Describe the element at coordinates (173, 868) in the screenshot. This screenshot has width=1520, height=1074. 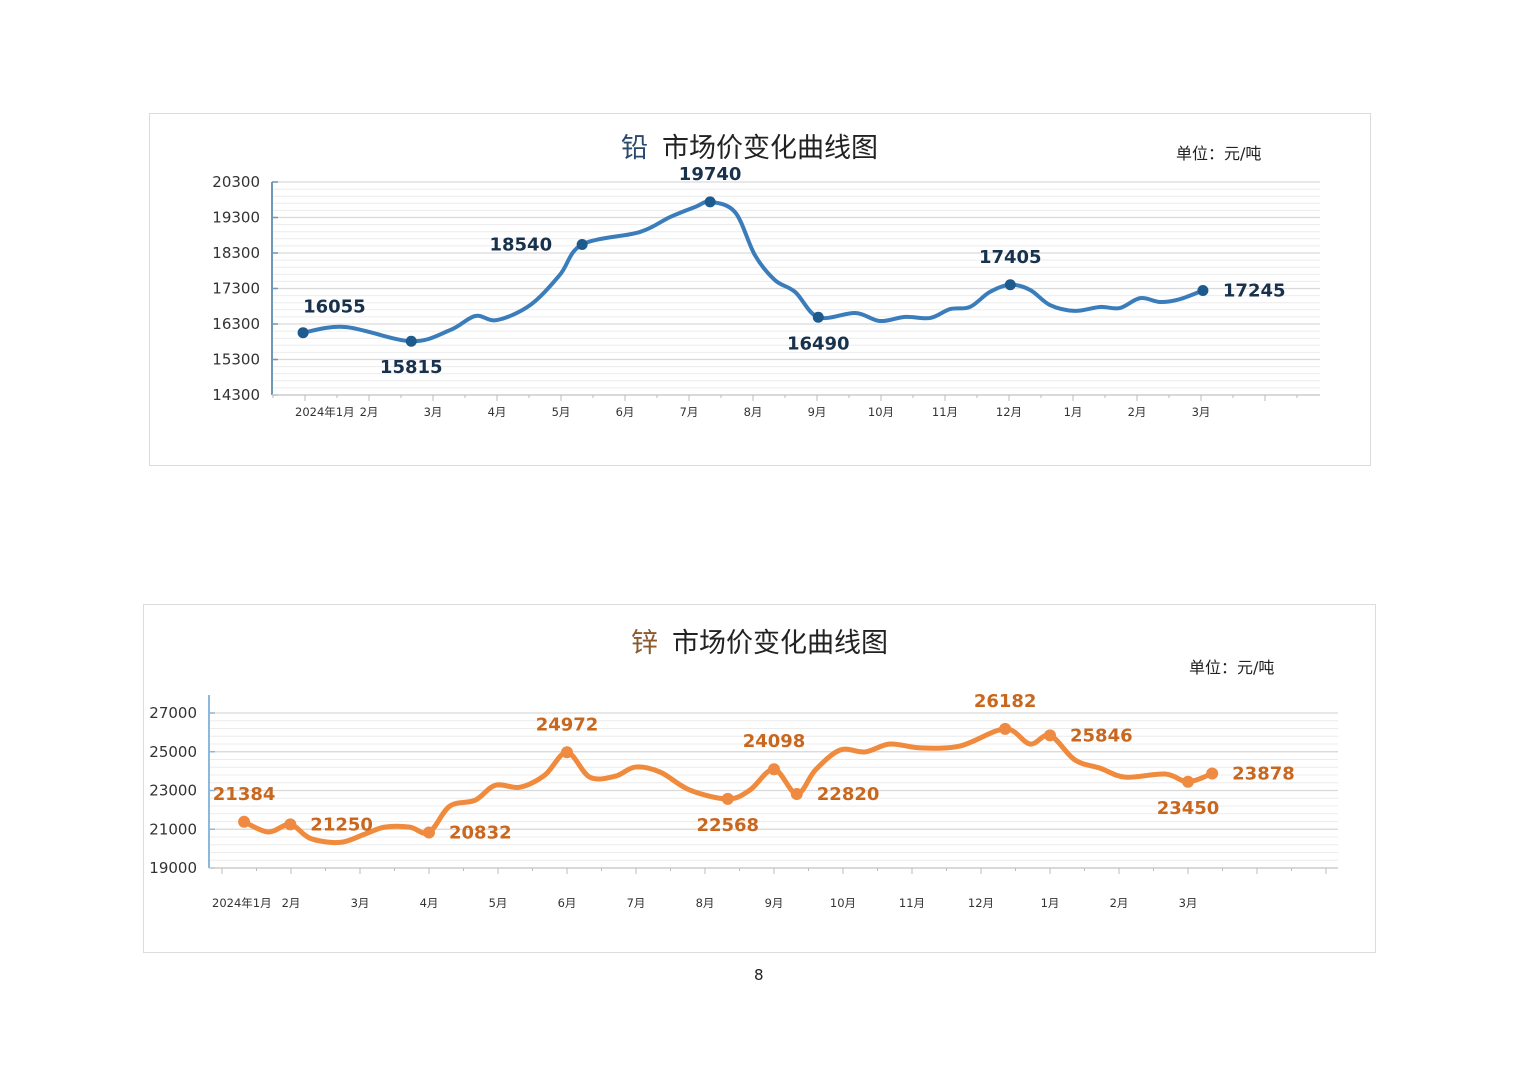
I see `y-tick-label: 19000` at that location.